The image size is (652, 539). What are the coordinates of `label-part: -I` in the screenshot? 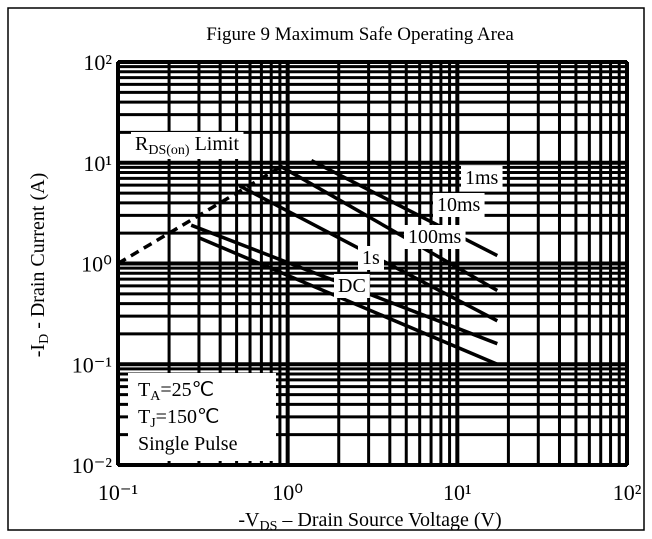 It's located at (38, 350).